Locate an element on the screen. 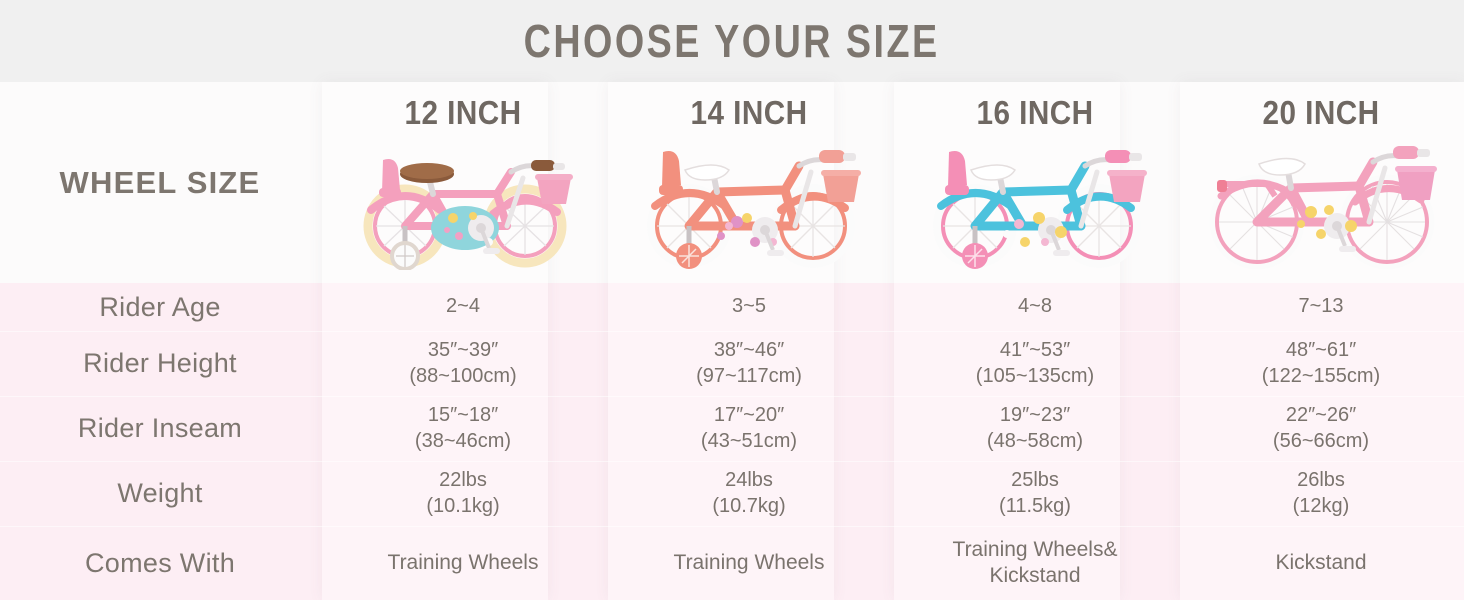  row-label-text: Rider Age is located at coordinates (160, 306).